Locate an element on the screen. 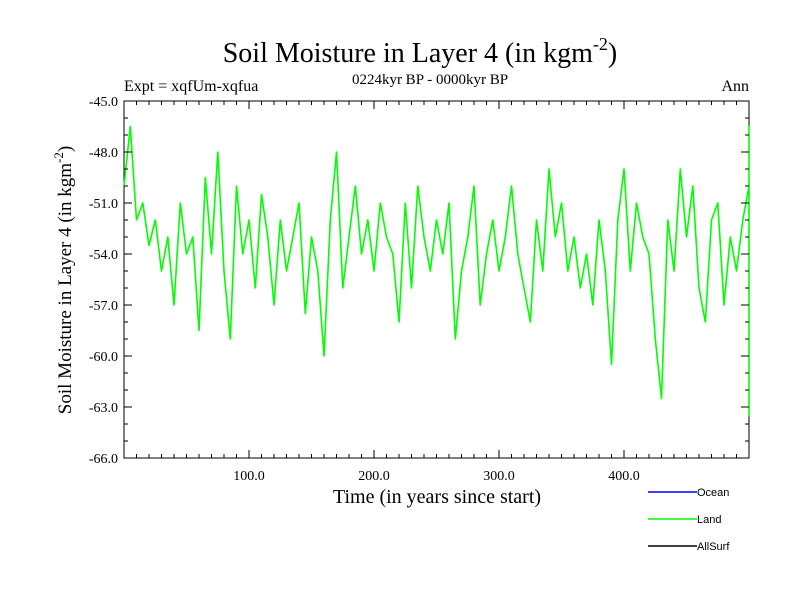 The height and width of the screenshot is (600, 800). x-tick-label: 100.0 is located at coordinates (249, 476).